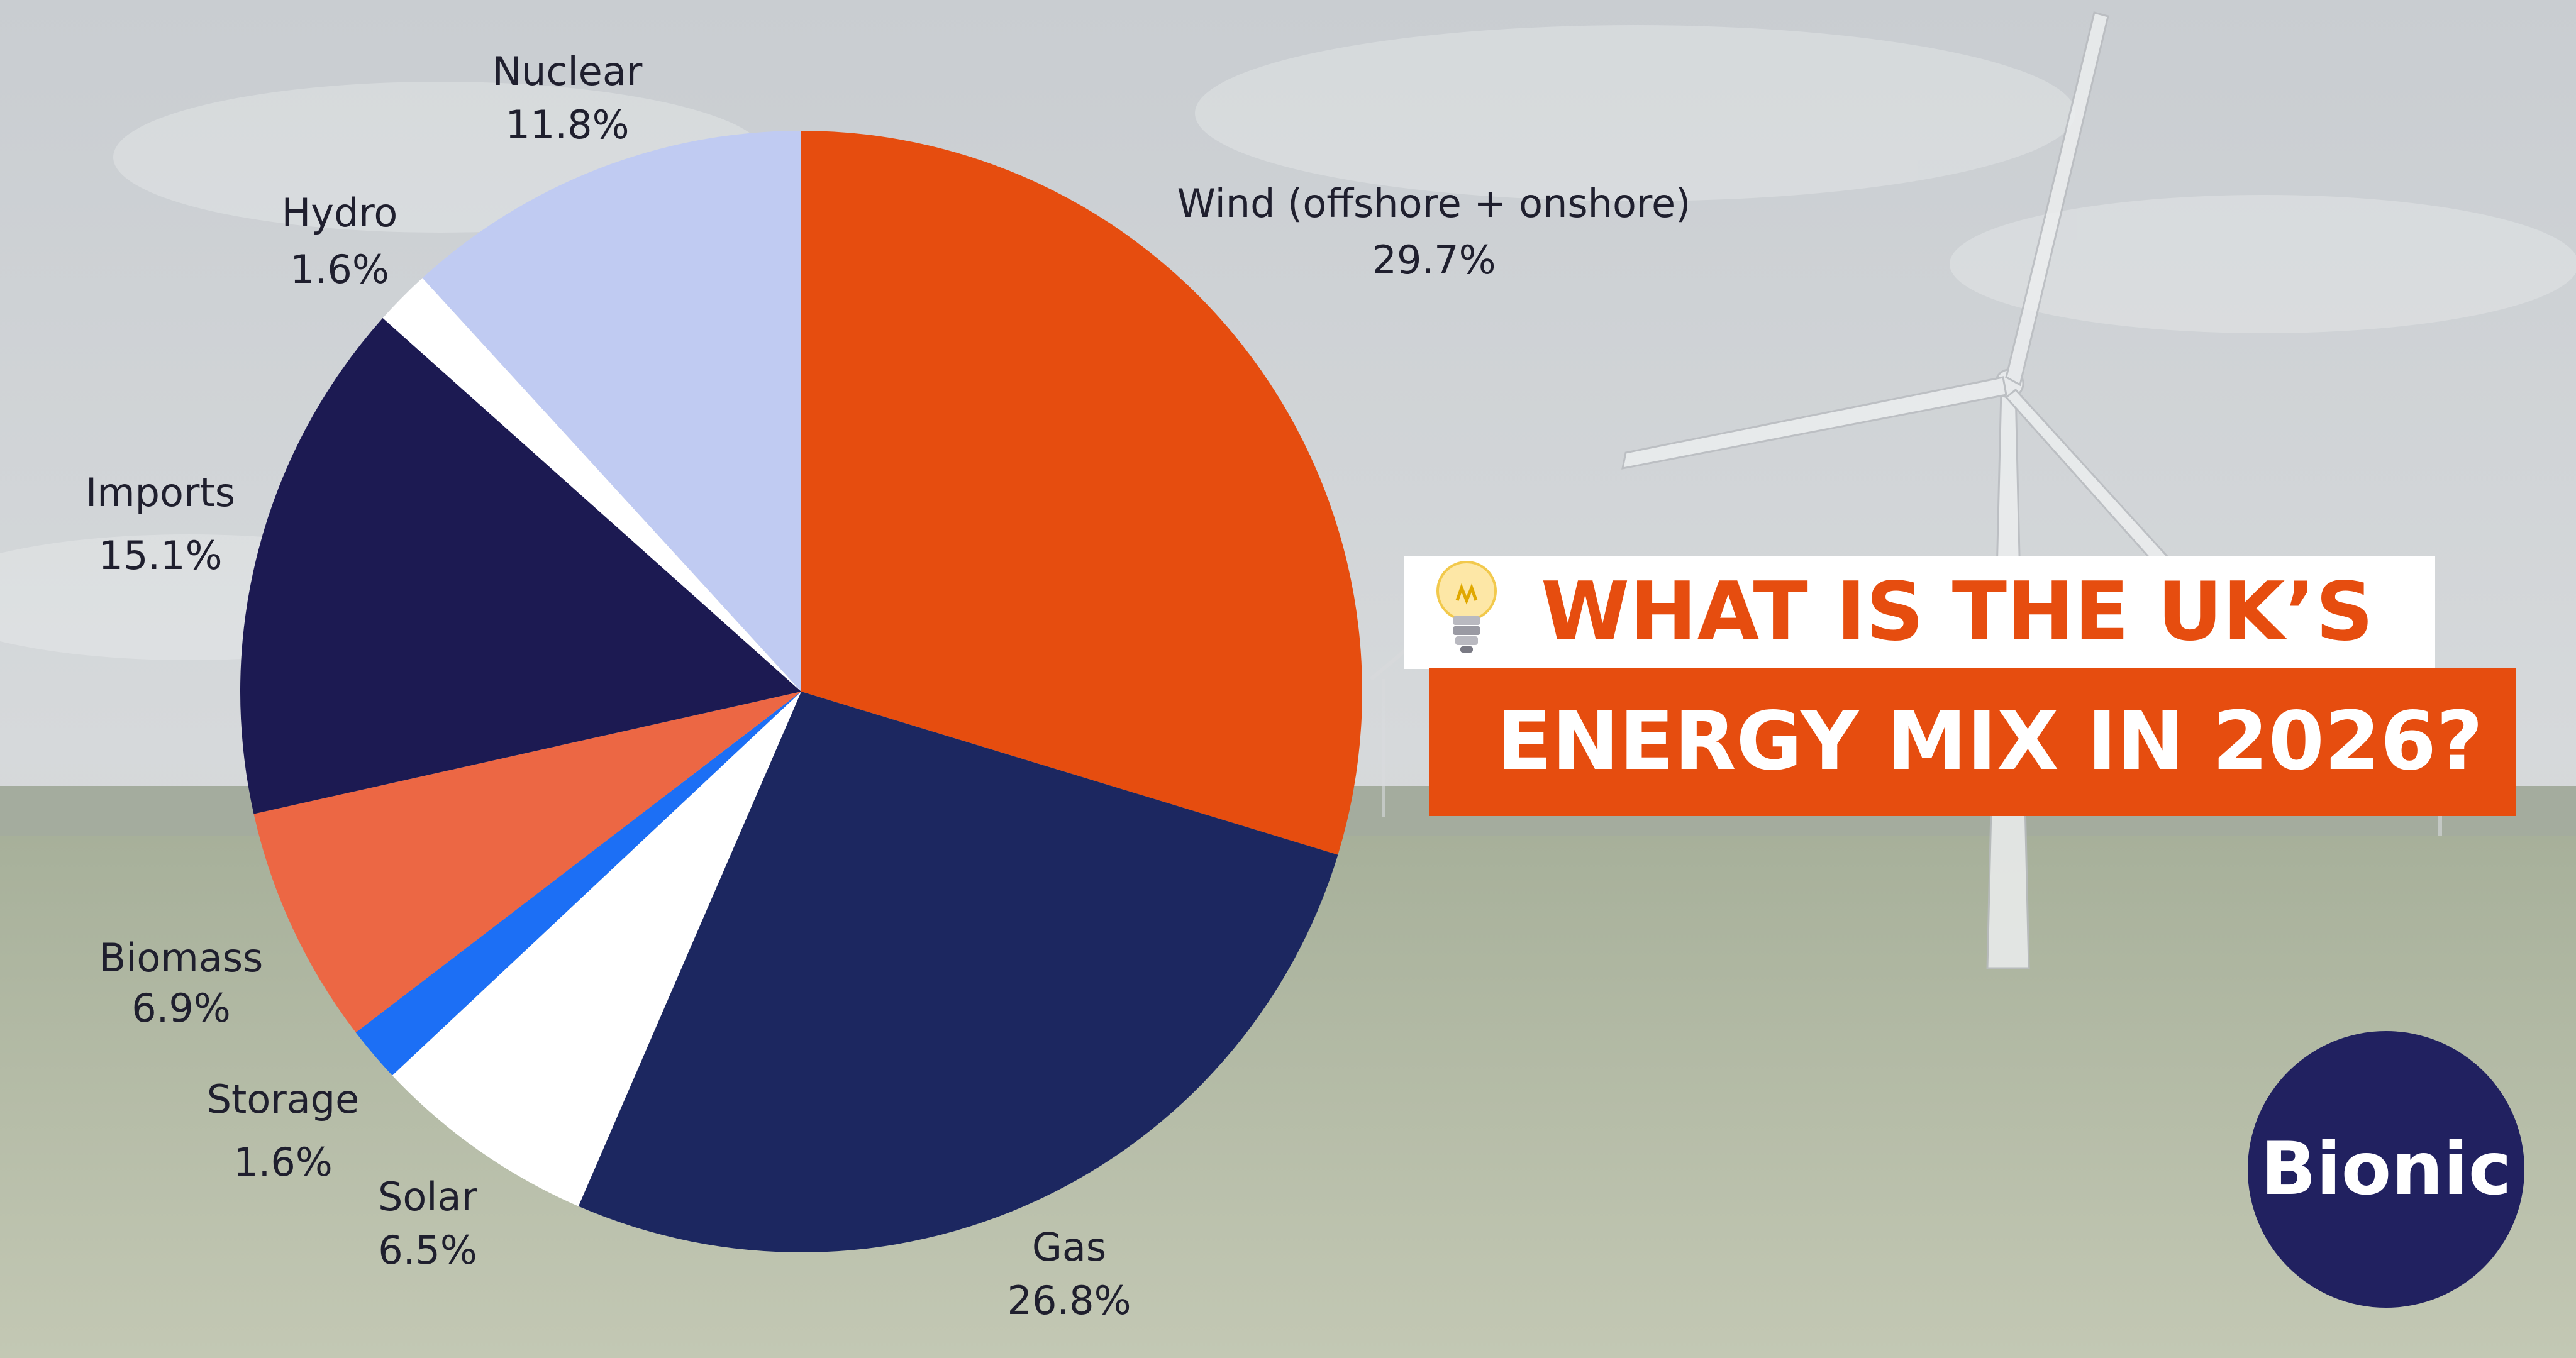 The image size is (2576, 1358). I want to click on bionic-logo: Bionic, so click(2386, 1169).